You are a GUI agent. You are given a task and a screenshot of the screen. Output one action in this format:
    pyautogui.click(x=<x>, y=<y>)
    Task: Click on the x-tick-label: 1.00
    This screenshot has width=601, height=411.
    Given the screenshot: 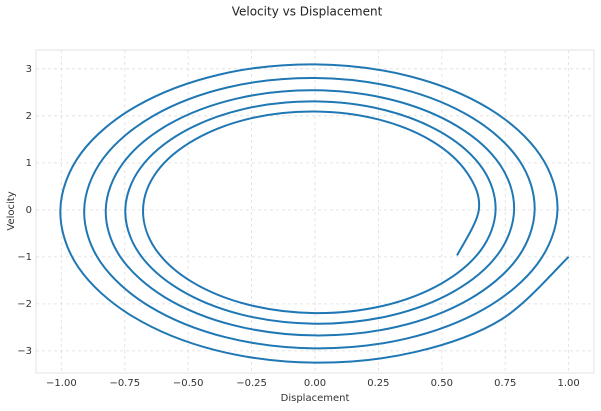 What is the action you would take?
    pyautogui.click(x=569, y=383)
    